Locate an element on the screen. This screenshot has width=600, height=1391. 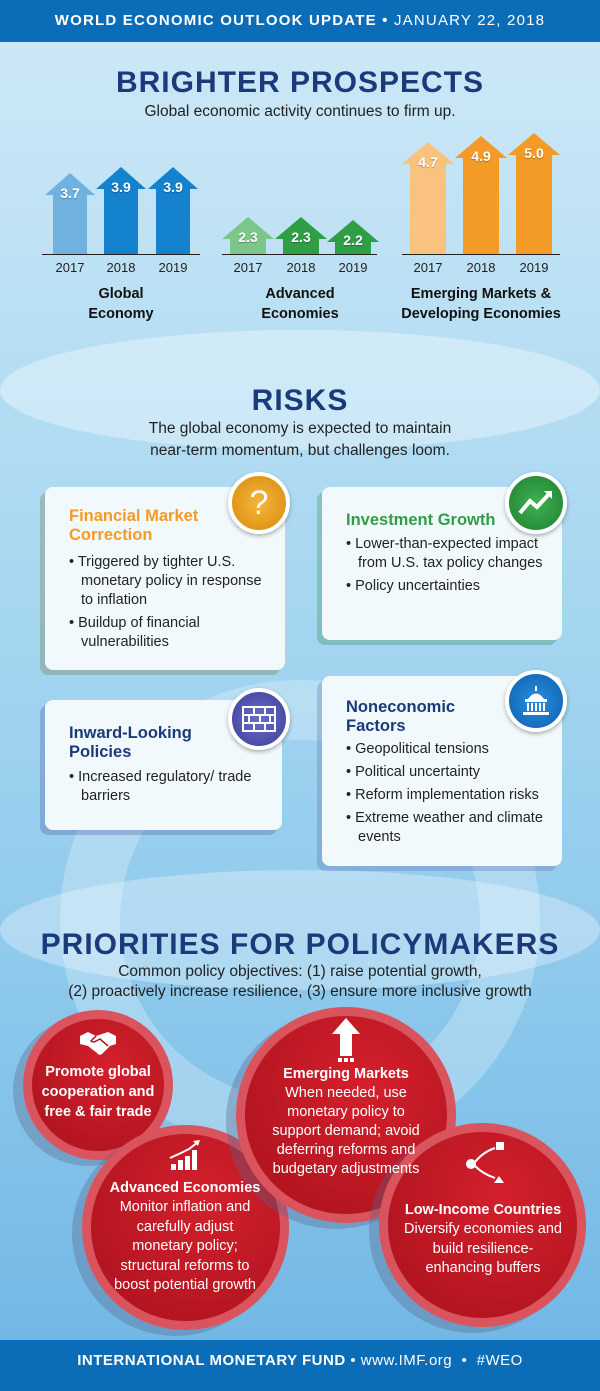
group-label: Advanced Economies is located at coordinates (300, 304).